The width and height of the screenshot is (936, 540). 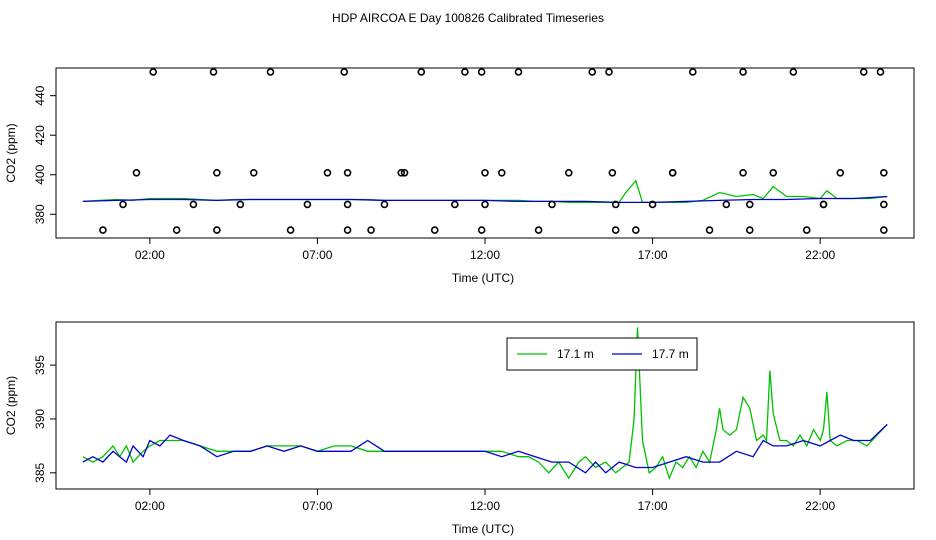 I want to click on y-tick-label: 395, so click(x=40, y=365).